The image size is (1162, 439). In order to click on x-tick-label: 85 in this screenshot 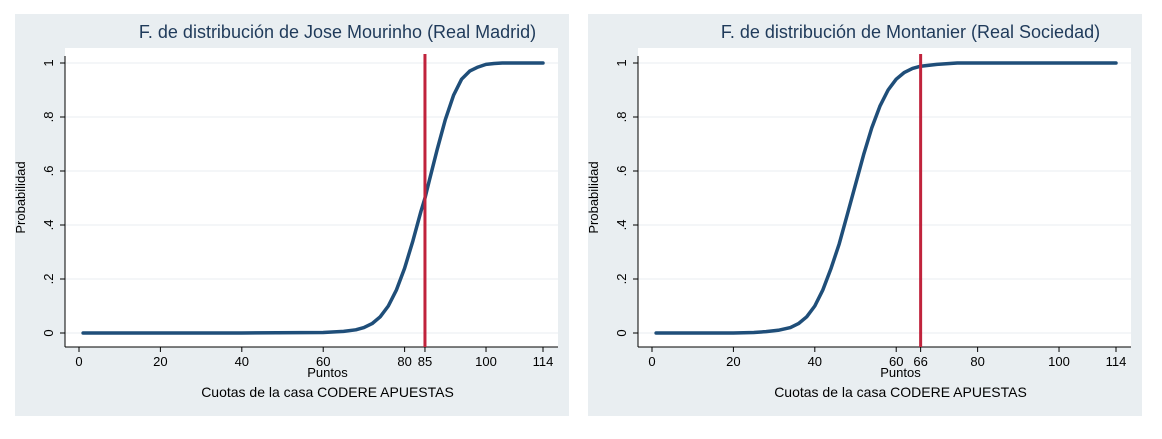, I will do `click(425, 361)`.